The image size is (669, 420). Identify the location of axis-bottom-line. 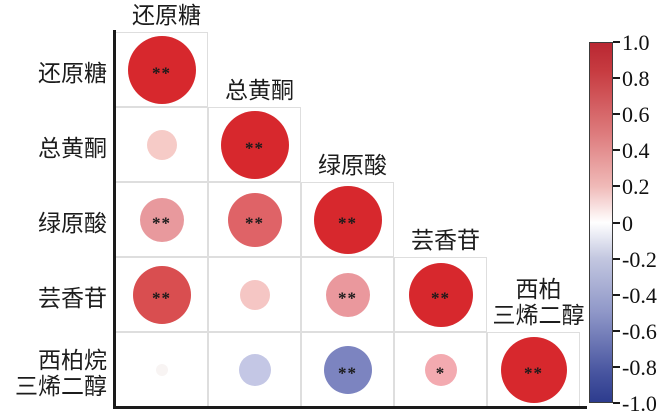
(350, 407).